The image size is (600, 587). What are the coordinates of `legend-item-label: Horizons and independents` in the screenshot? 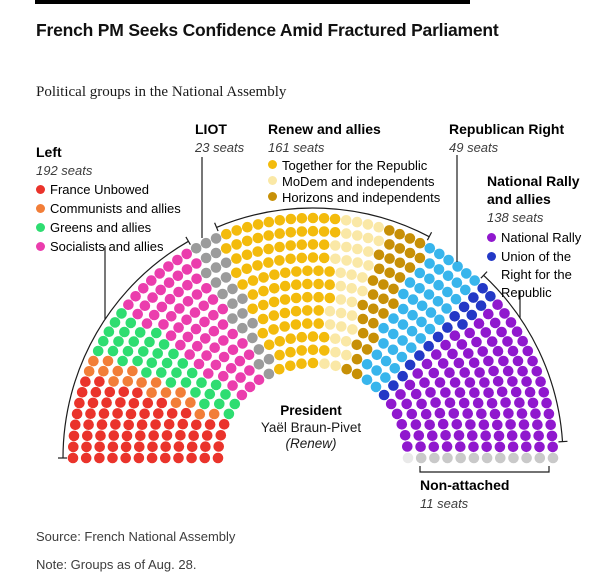 It's located at (361, 197).